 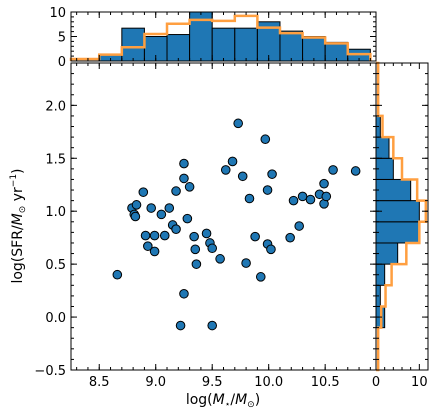 I want to click on top-y-tick-label: 0, so click(x=62, y=62).